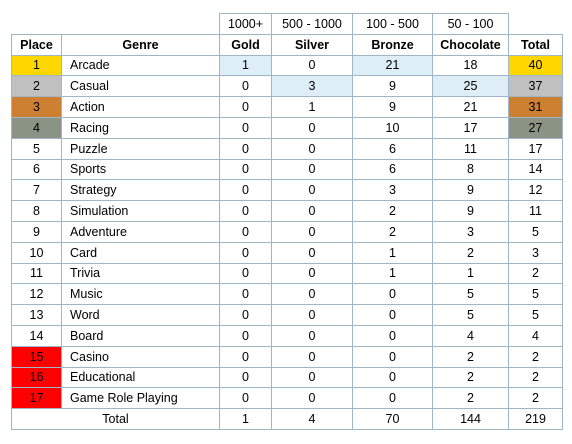  I want to click on cell-place: 2, so click(36, 86).